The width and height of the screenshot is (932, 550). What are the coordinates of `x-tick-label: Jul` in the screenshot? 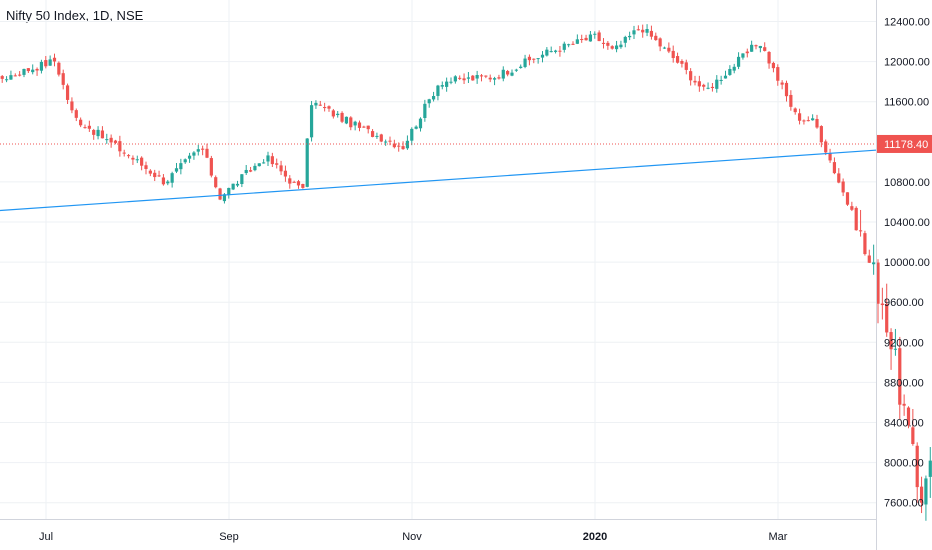 It's located at (46, 537).